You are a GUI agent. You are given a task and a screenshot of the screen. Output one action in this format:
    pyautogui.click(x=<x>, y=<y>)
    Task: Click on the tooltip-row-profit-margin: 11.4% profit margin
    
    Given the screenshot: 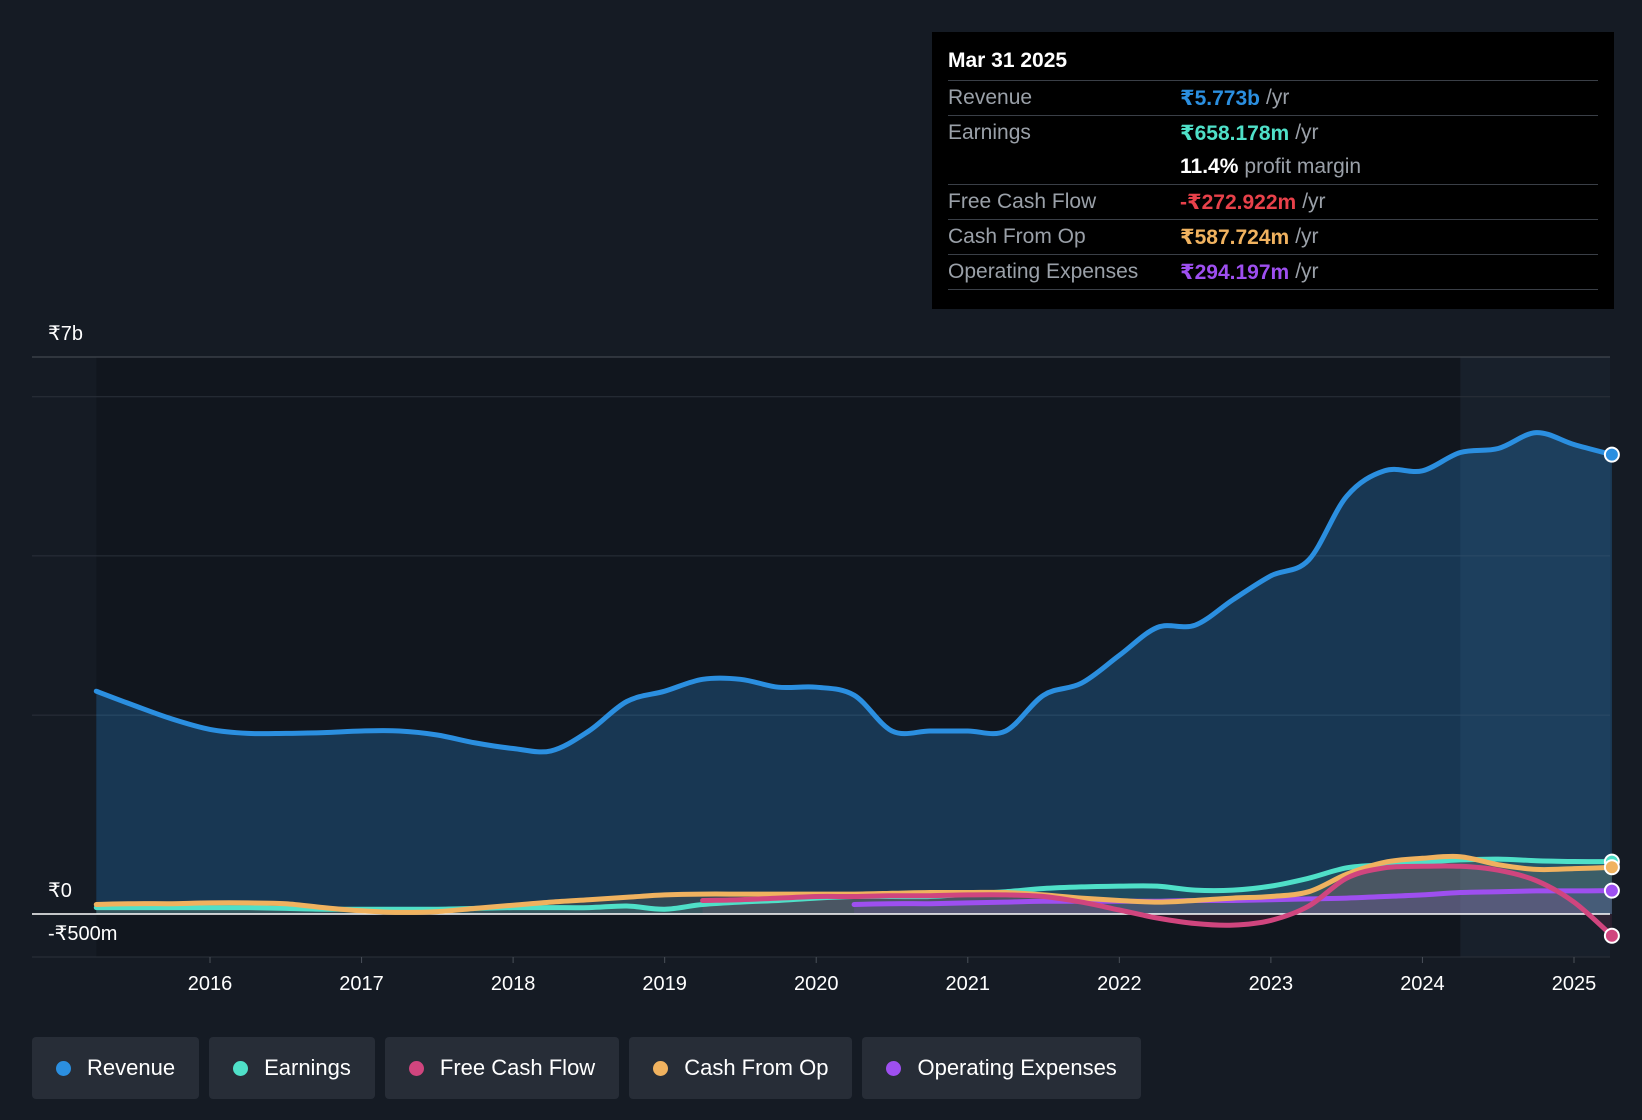 What is the action you would take?
    pyautogui.click(x=1273, y=167)
    